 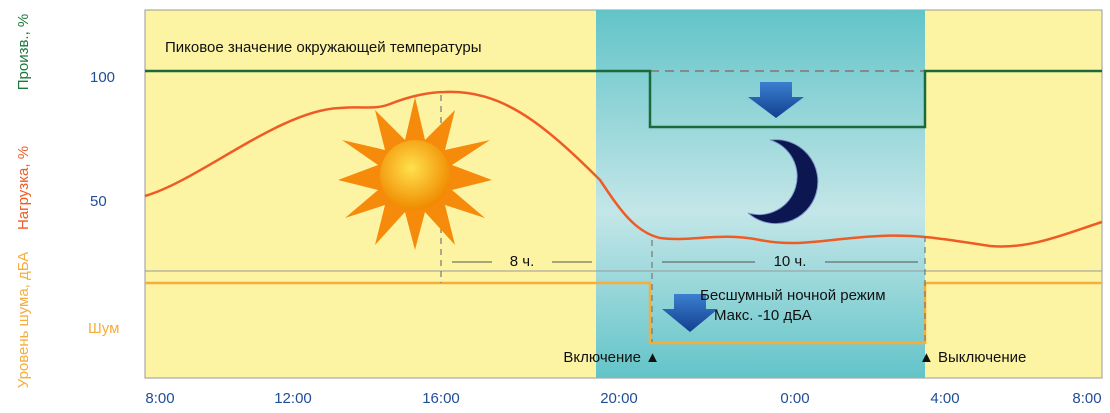 What do you see at coordinates (783, 182) in the screenshot?
I see `moon` at bounding box center [783, 182].